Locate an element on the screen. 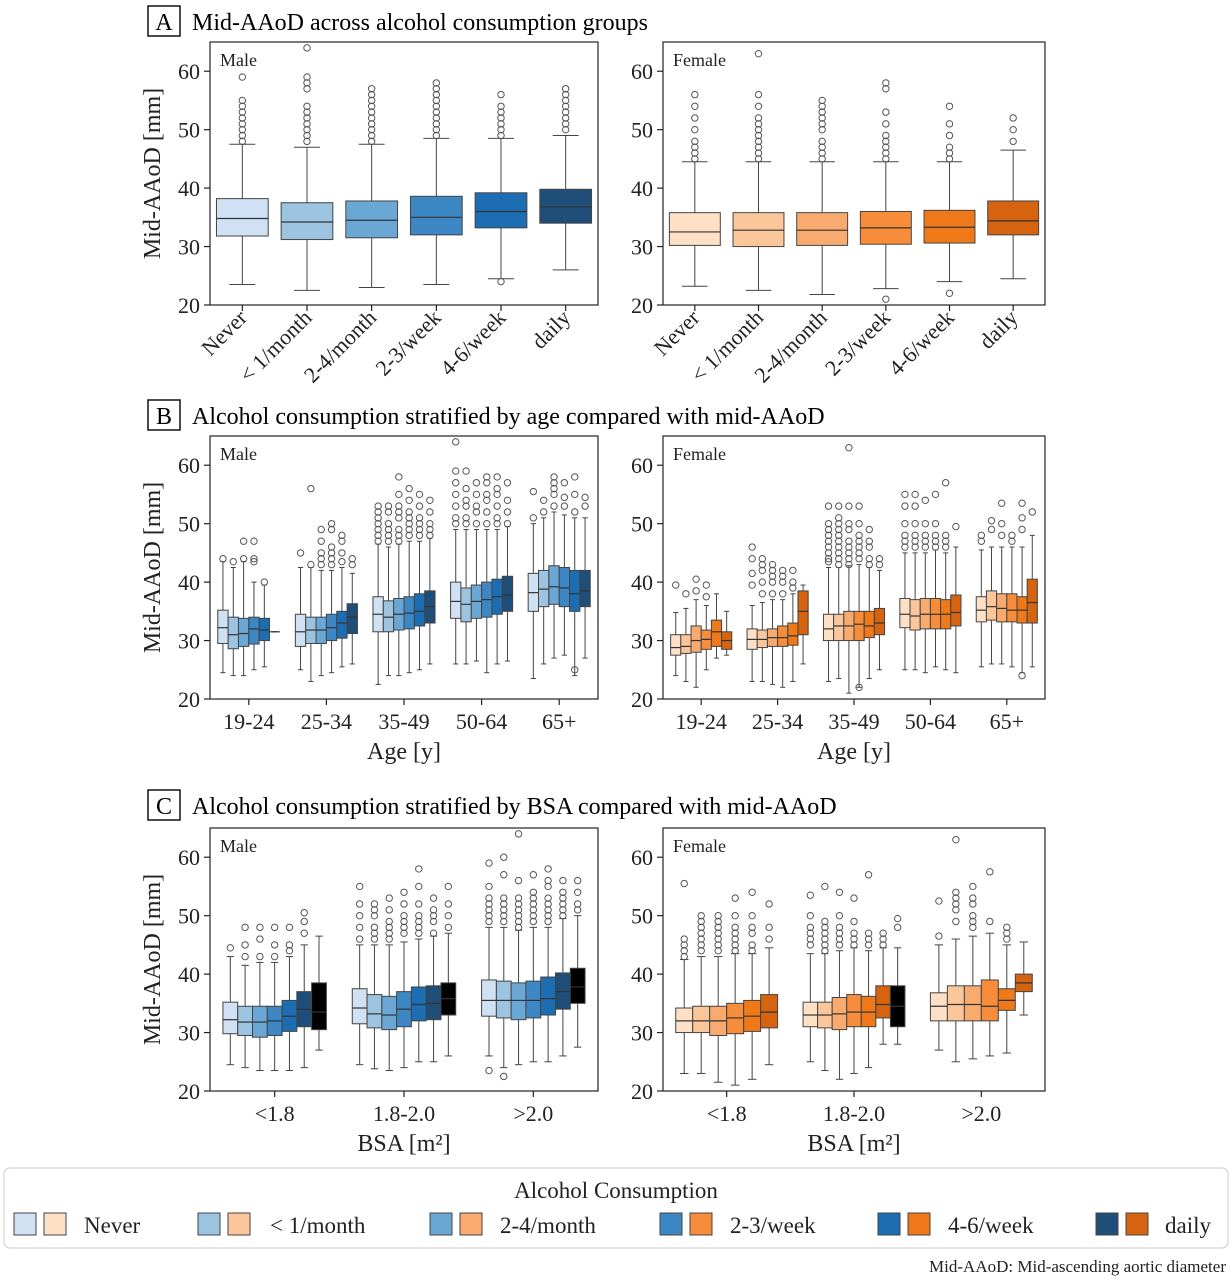 The height and width of the screenshot is (1280, 1232). x-tick-label: 50-64 is located at coordinates (481, 721).